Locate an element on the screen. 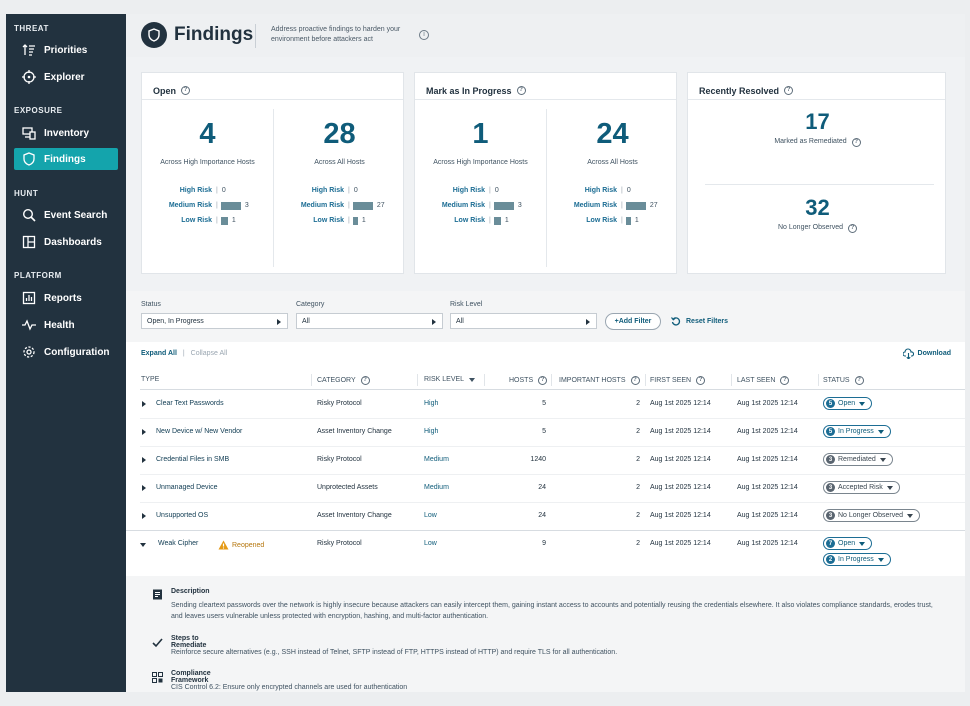 The height and width of the screenshot is (706, 970). sidebar-item-explorer: Explorer is located at coordinates (66, 77).